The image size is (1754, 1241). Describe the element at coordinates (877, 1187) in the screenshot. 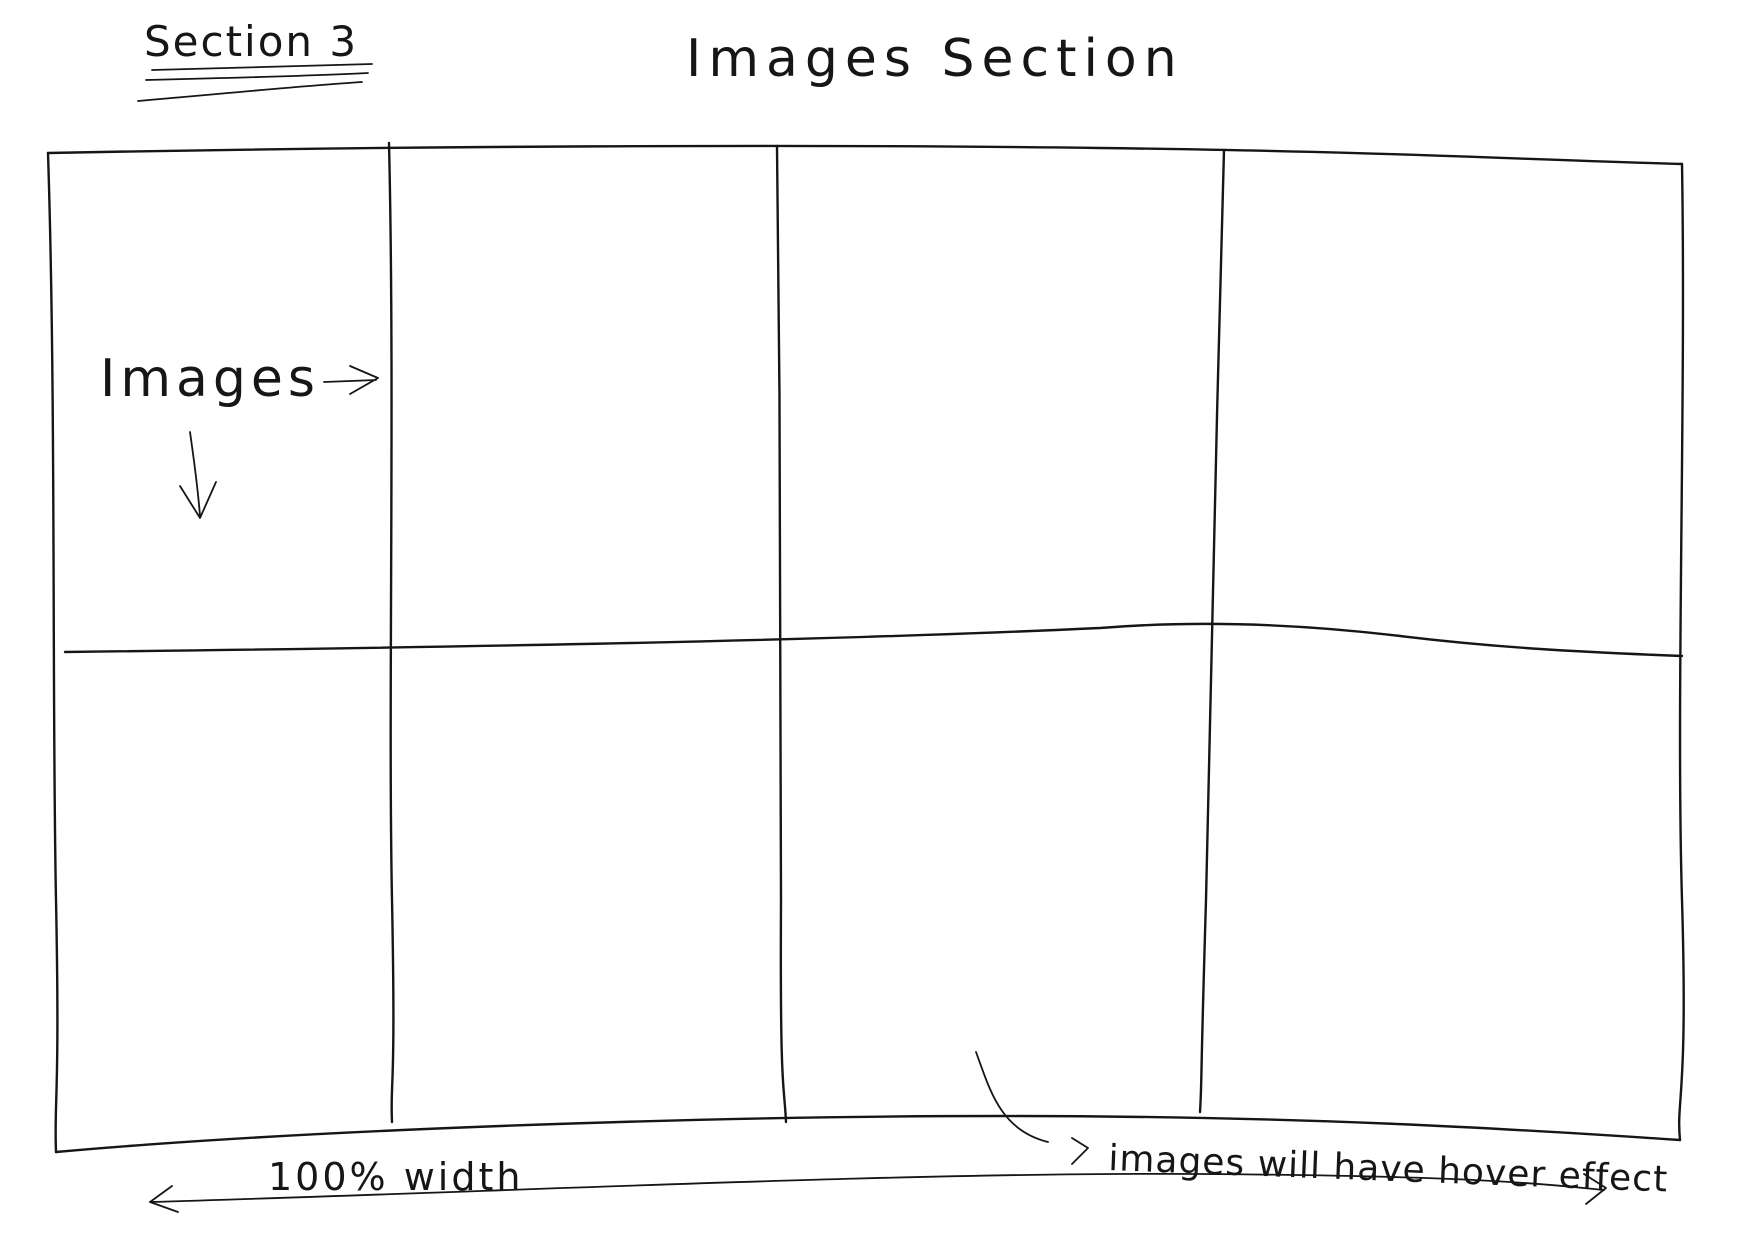

I see `width-span-line` at that location.